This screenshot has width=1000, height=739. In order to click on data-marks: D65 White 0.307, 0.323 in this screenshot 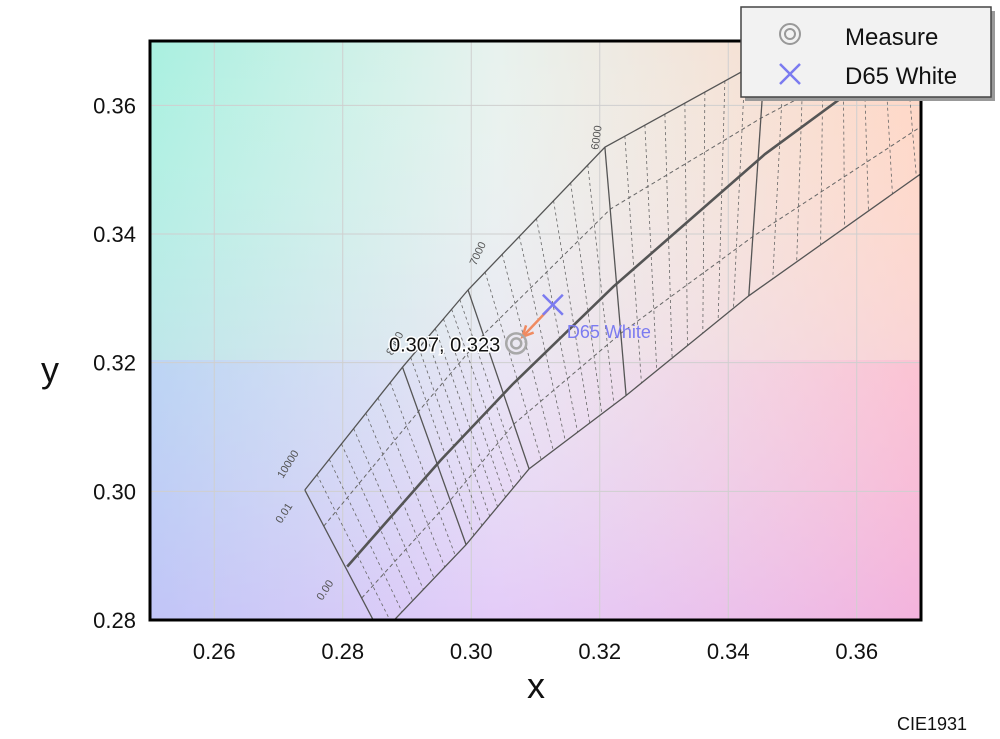, I will do `click(519, 325)`.